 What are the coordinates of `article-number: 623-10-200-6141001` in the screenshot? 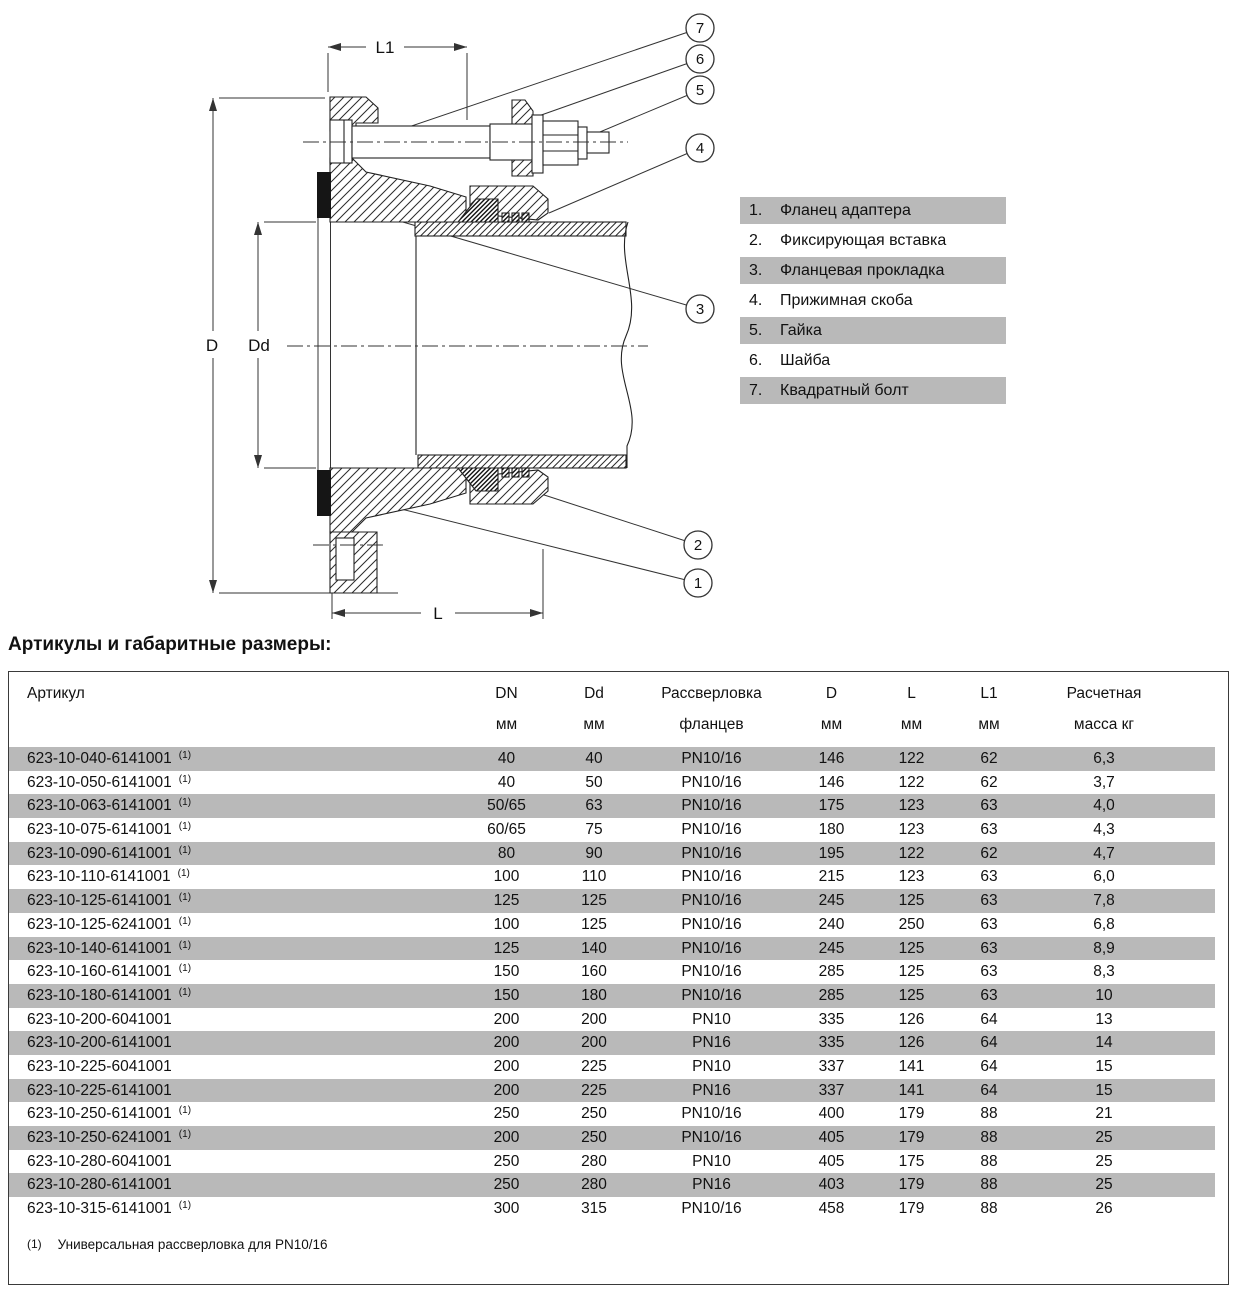 It's located at (99, 1043).